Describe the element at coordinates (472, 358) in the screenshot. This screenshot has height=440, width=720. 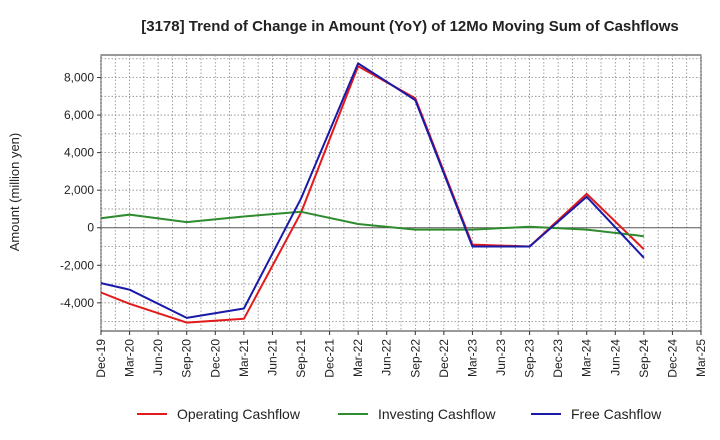
I see `x-tick-label: Mar-23` at that location.